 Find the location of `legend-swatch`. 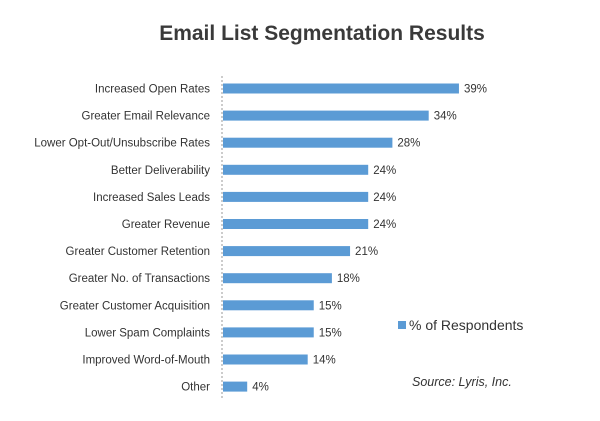

legend-swatch is located at coordinates (402, 325).